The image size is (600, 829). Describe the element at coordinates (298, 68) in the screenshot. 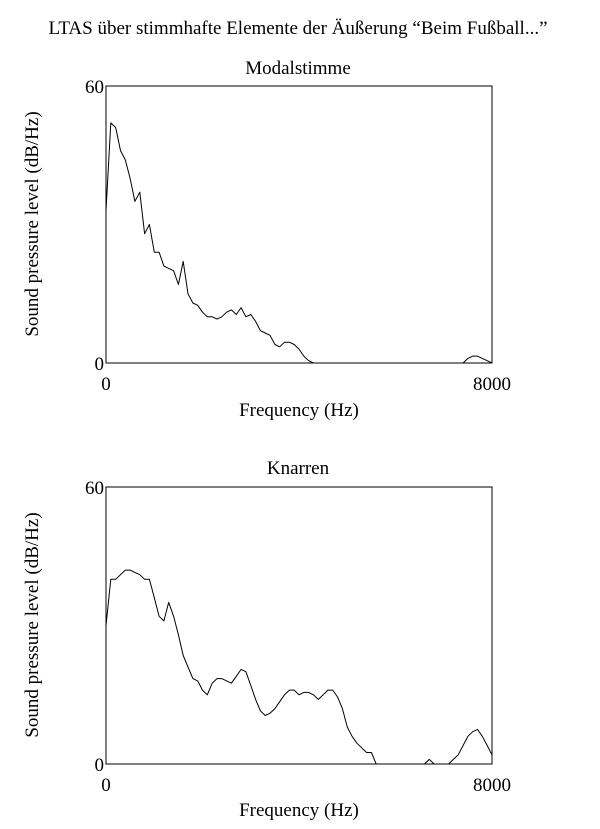

I see `chart-title: Modalstimme` at that location.